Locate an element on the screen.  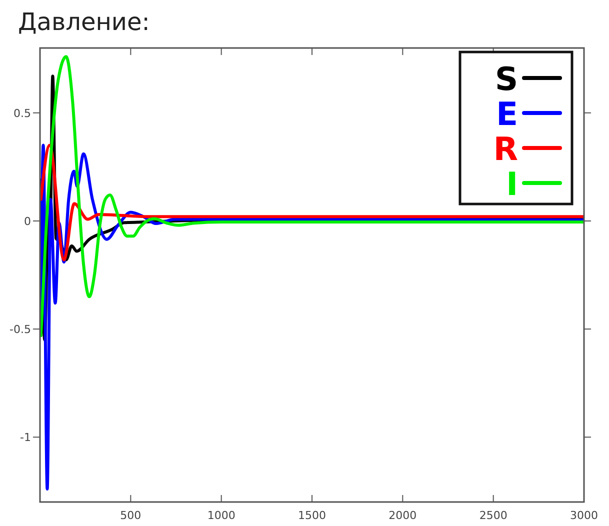
chart-title: Давление: is located at coordinates (84, 22).